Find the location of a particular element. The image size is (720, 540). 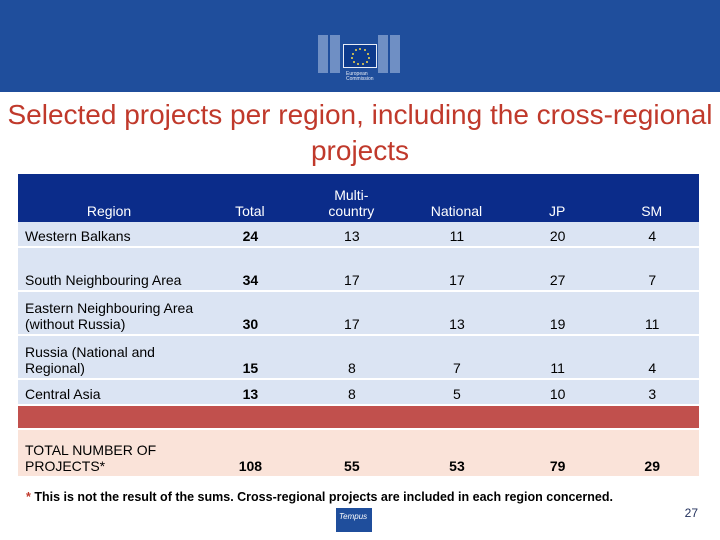

row-national: 11 is located at coordinates (456, 235).